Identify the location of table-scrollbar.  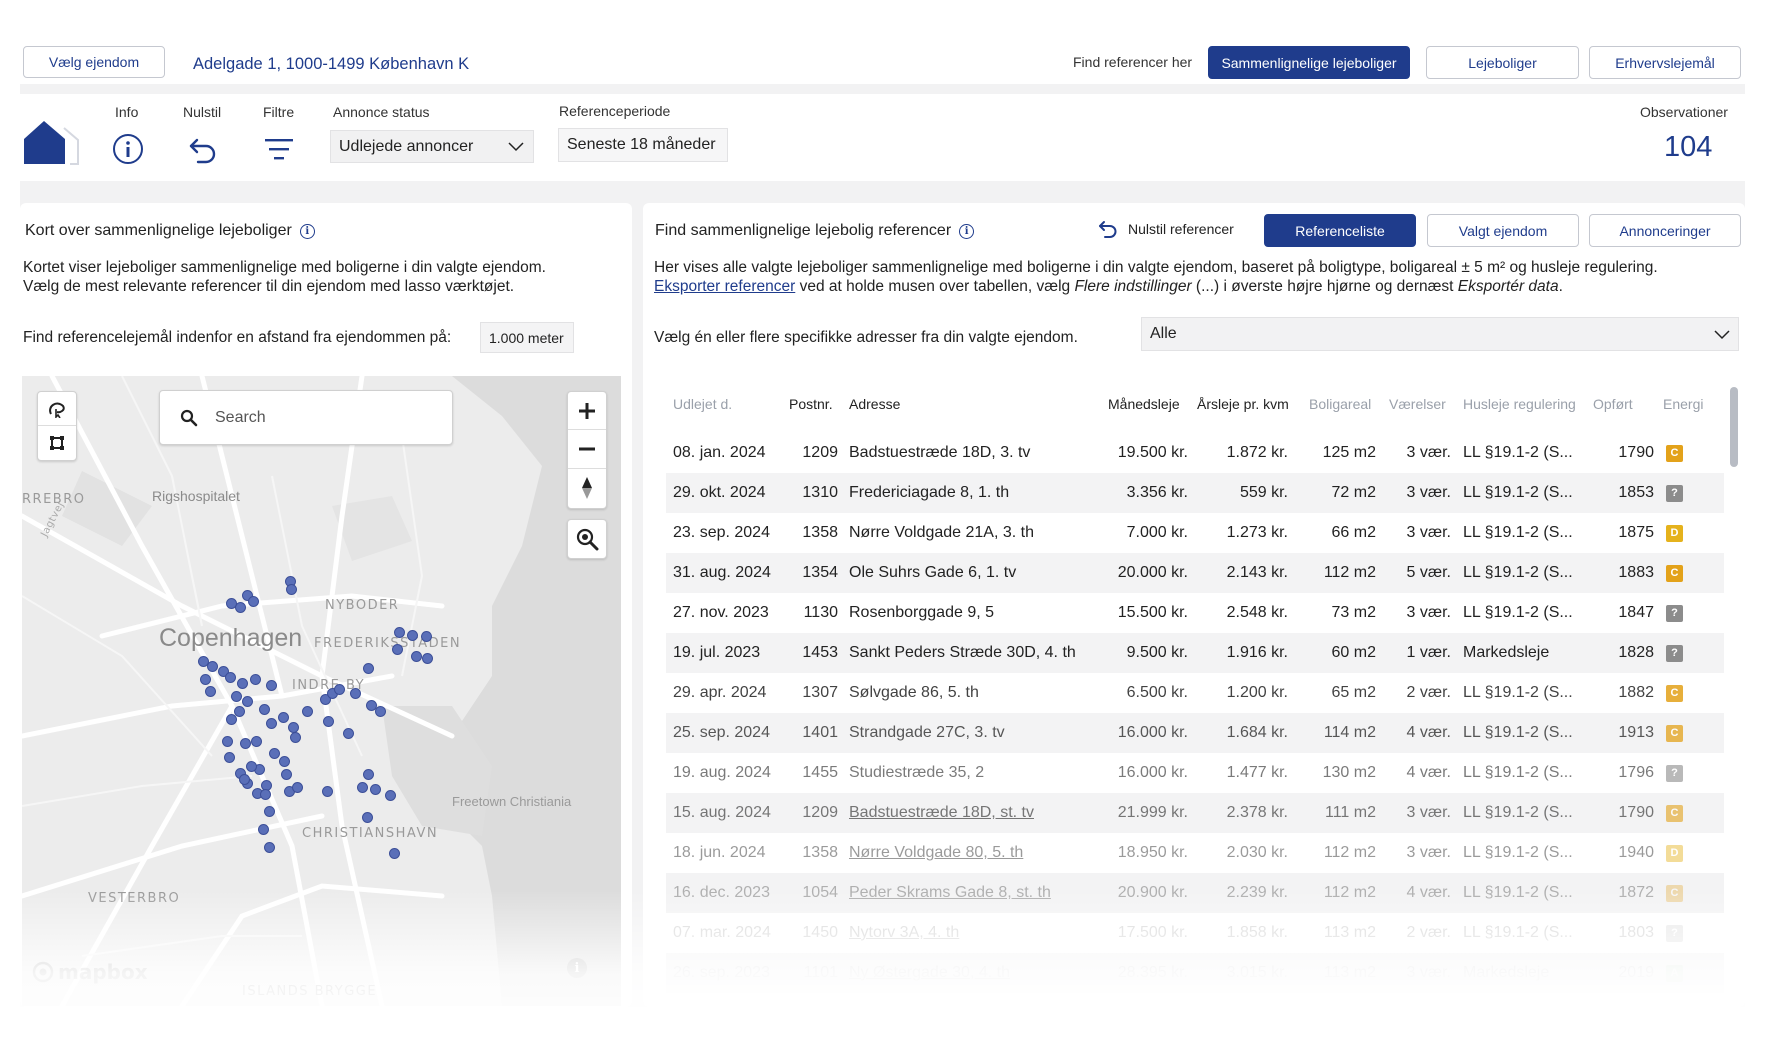
(1734, 427).